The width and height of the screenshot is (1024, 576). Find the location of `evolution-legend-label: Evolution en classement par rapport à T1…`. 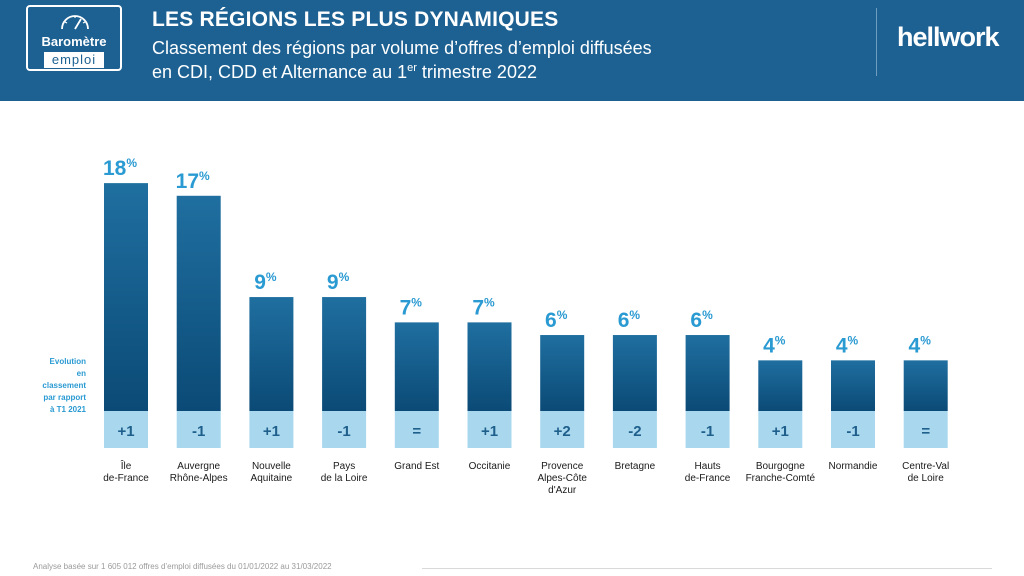

evolution-legend-label: Evolution en classement par rapport à T1… is located at coordinates (64, 385).